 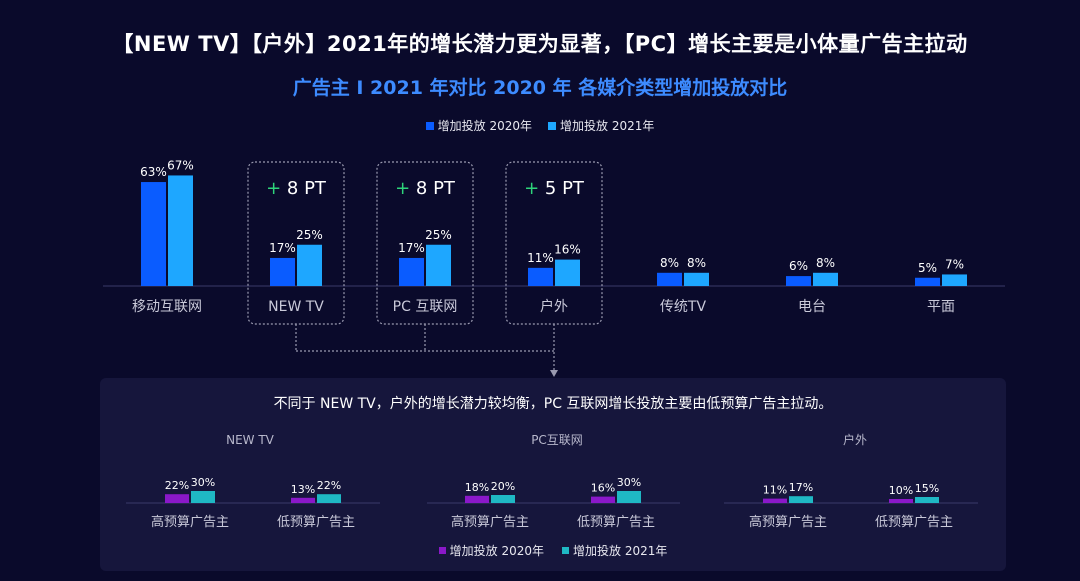 I want to click on data-label-2020-3: 11%, so click(x=540, y=258).